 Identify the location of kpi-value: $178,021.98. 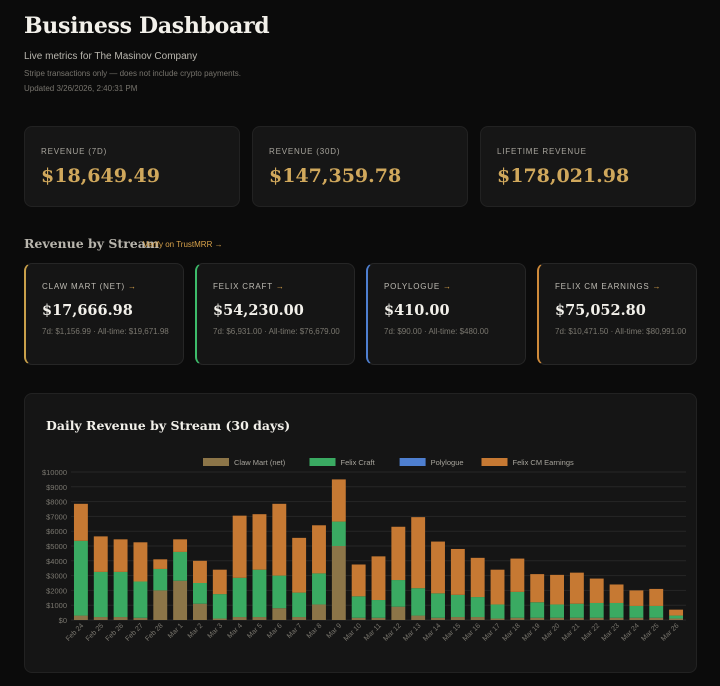
(563, 176).